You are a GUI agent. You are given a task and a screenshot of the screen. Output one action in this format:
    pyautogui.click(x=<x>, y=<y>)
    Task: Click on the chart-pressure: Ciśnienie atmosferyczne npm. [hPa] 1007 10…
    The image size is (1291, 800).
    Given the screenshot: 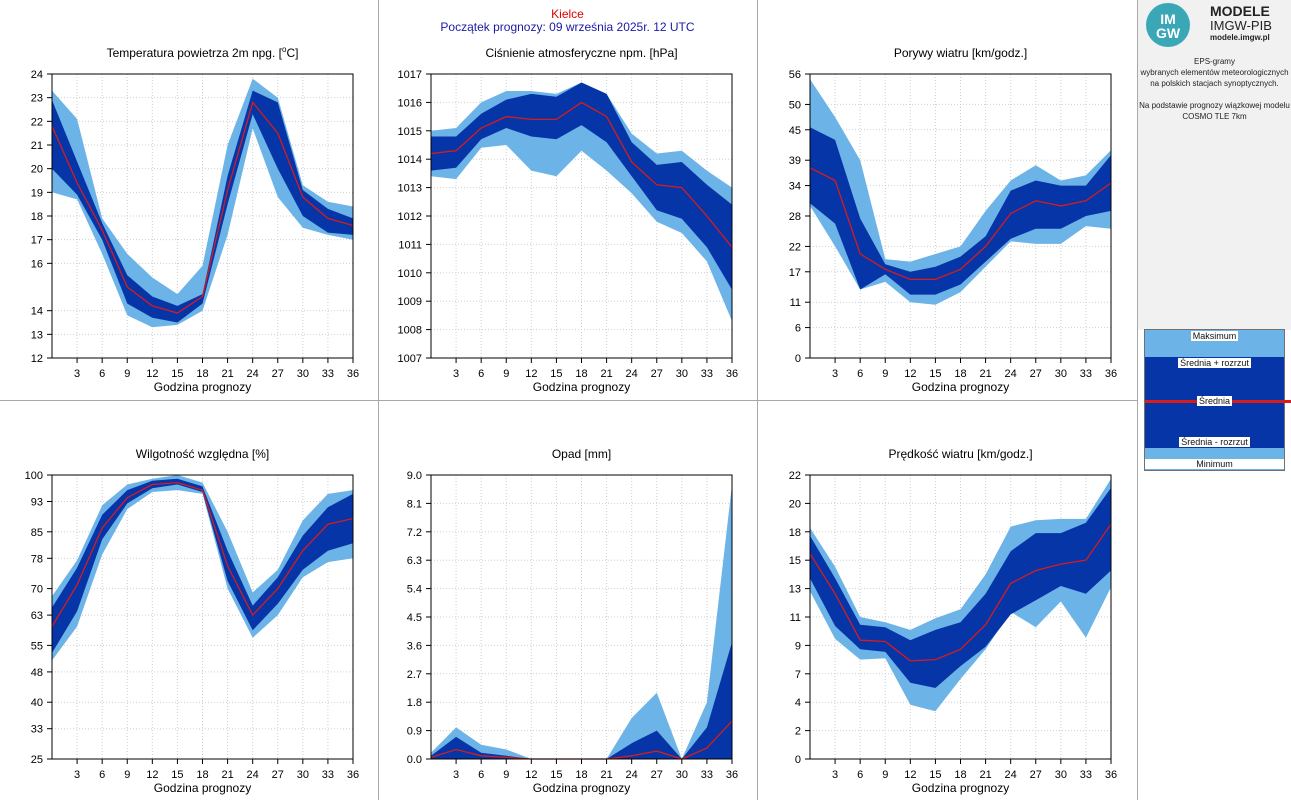 What is the action you would take?
    pyautogui.click(x=568, y=220)
    